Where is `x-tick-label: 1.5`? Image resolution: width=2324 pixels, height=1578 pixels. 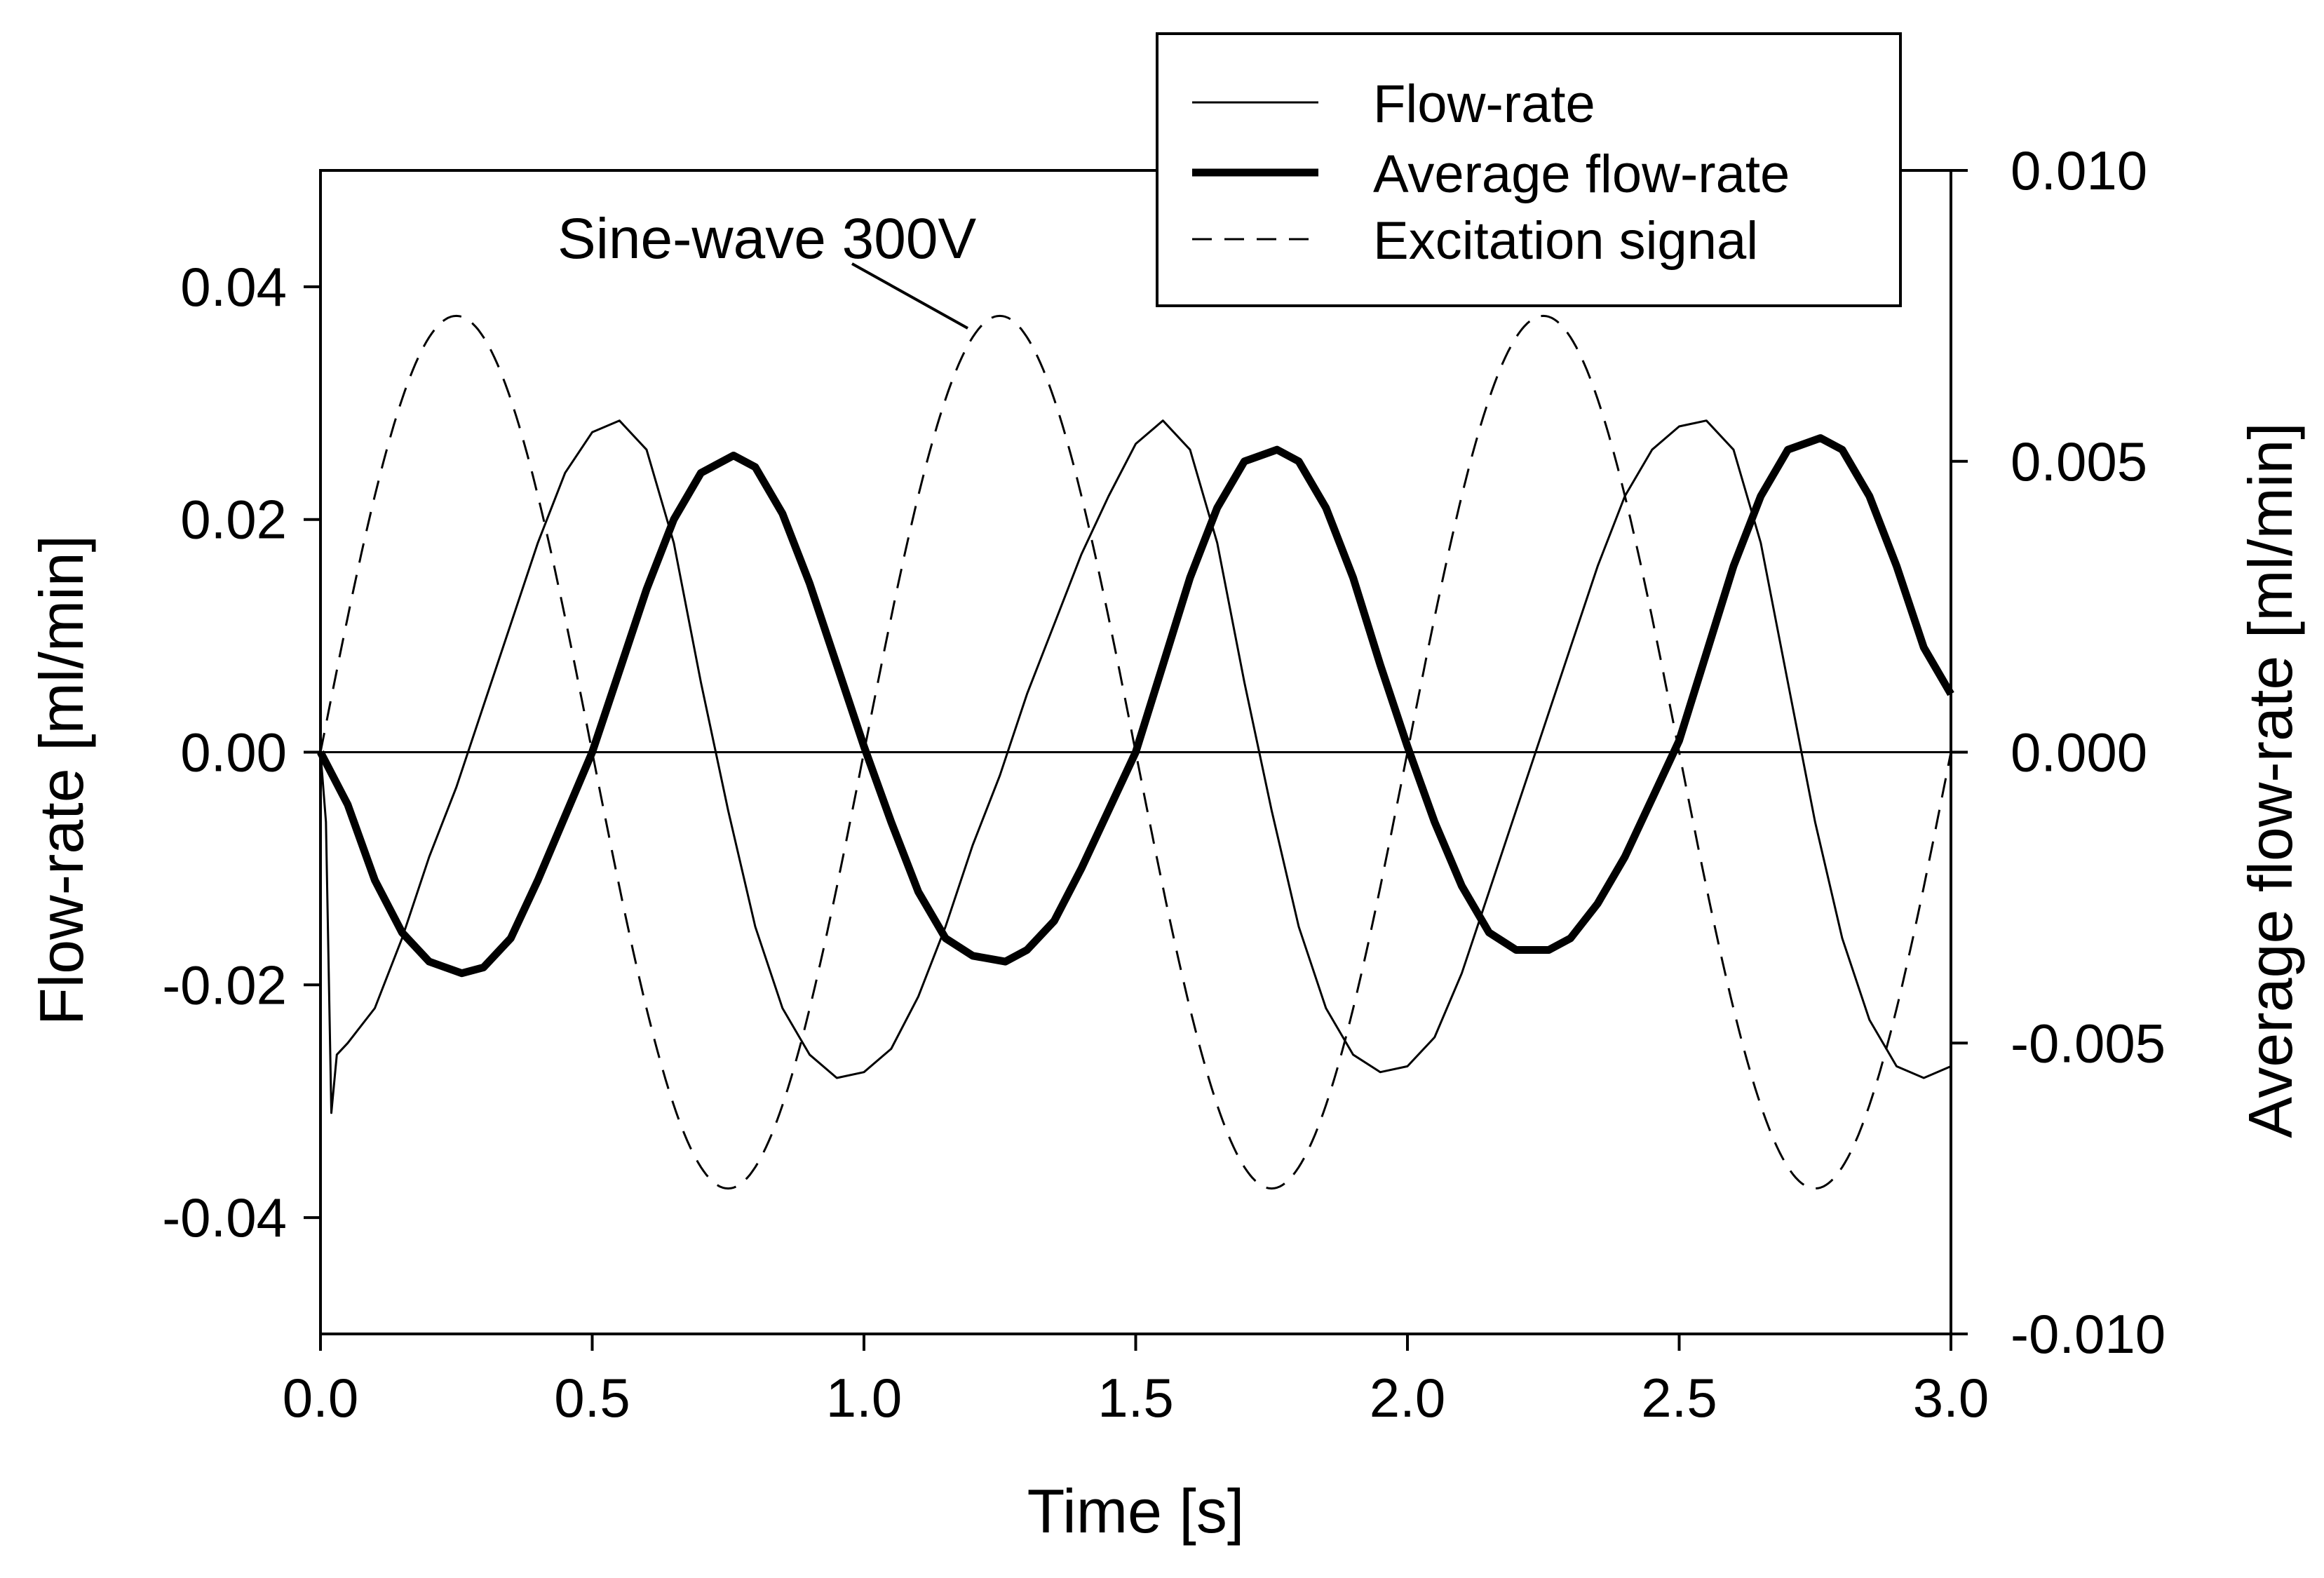 x-tick-label: 1.5 is located at coordinates (1135, 1398).